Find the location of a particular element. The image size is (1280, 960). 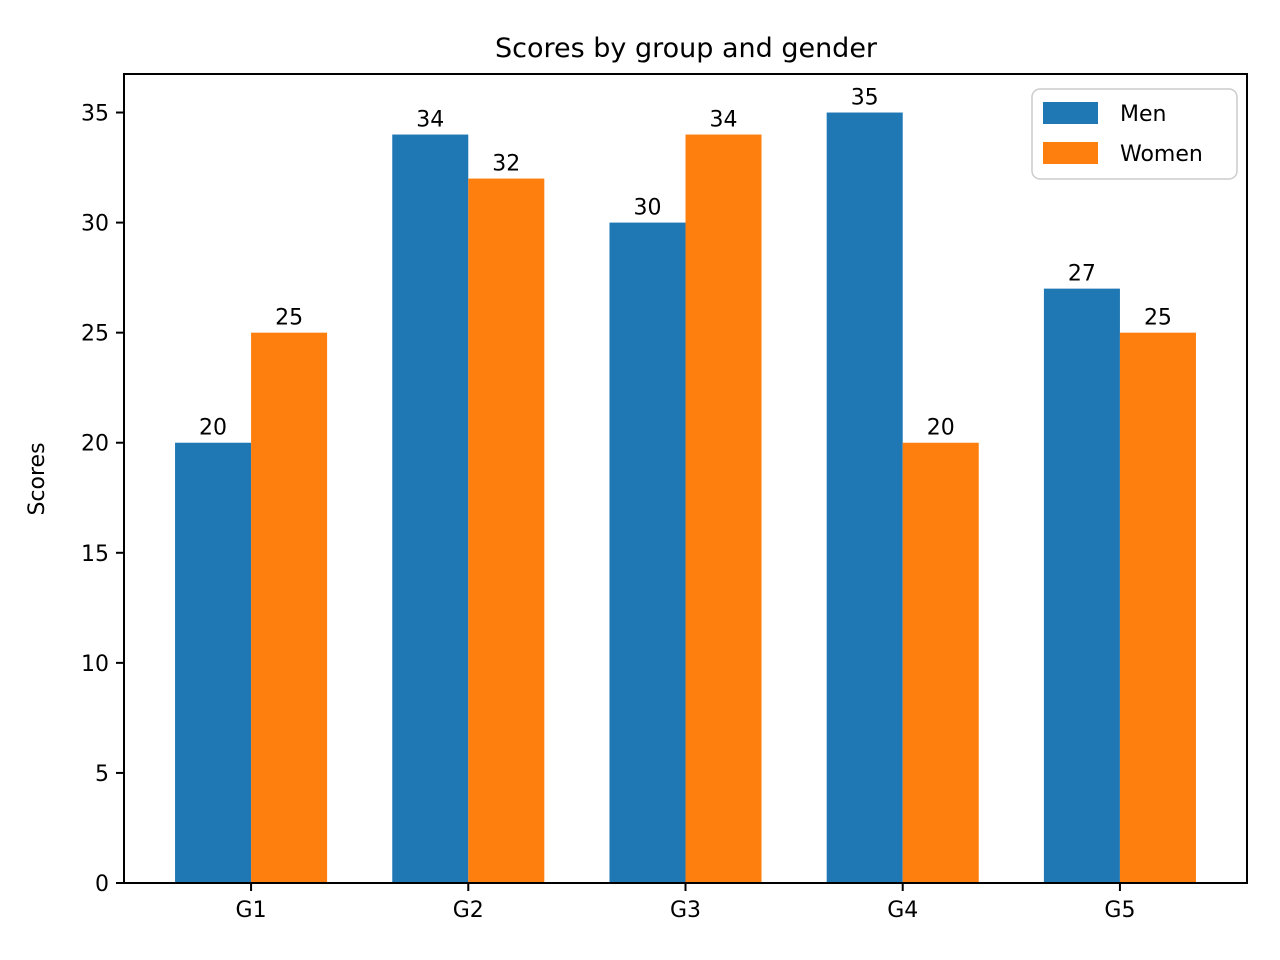

bar-women-g4 is located at coordinates (940, 662).